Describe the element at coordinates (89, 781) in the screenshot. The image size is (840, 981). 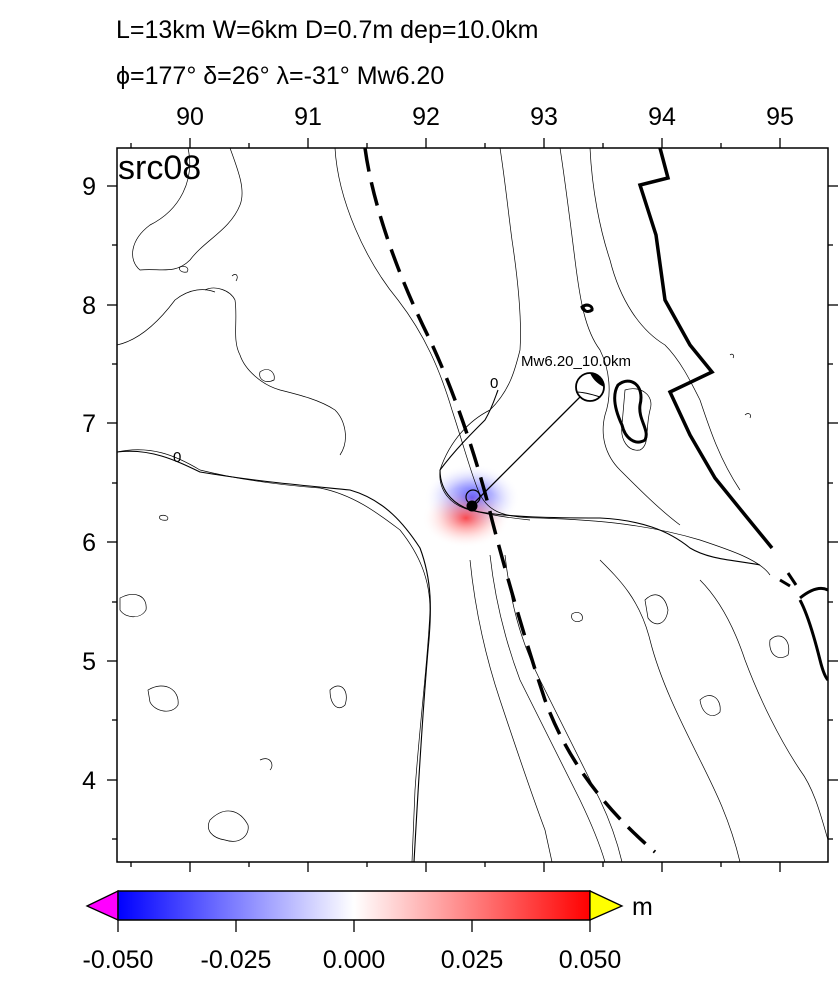
I see `y-tick-label: 4` at that location.